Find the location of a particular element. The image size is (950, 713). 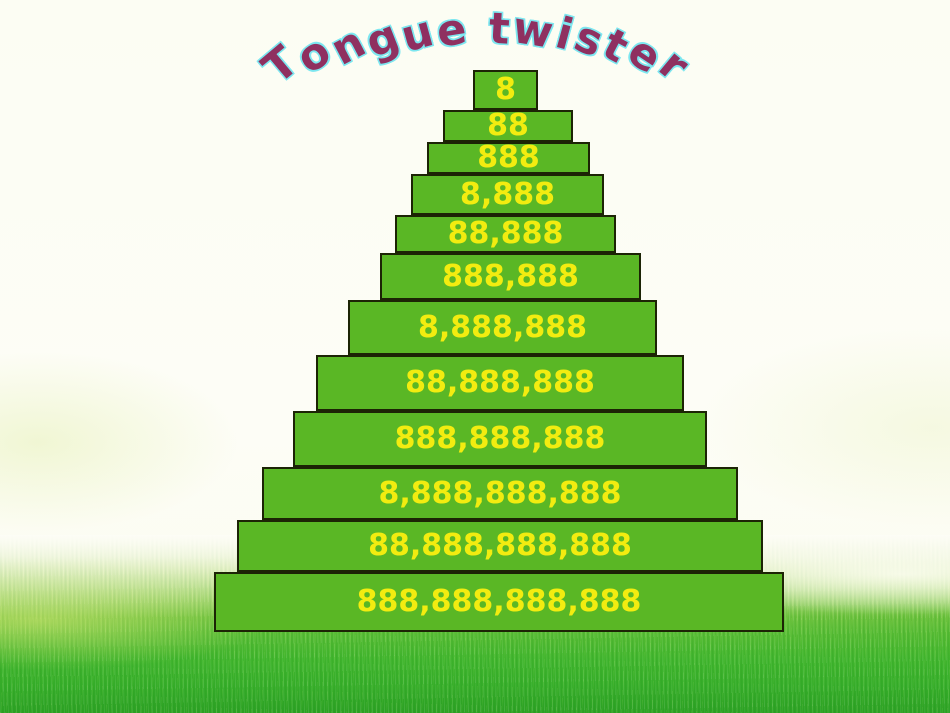

pyramid-block: 8,888 is located at coordinates (507, 194).